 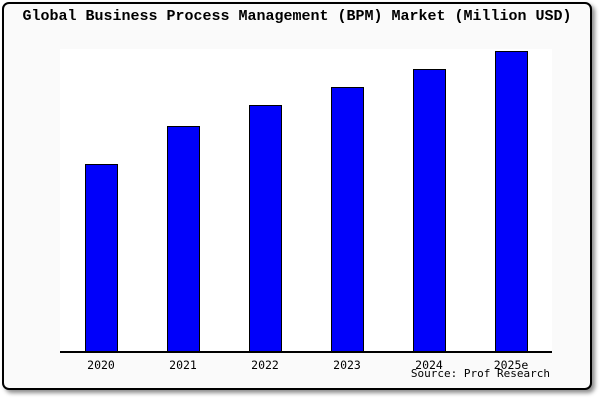 I want to click on x-tick-label: 2020, so click(x=101, y=365).